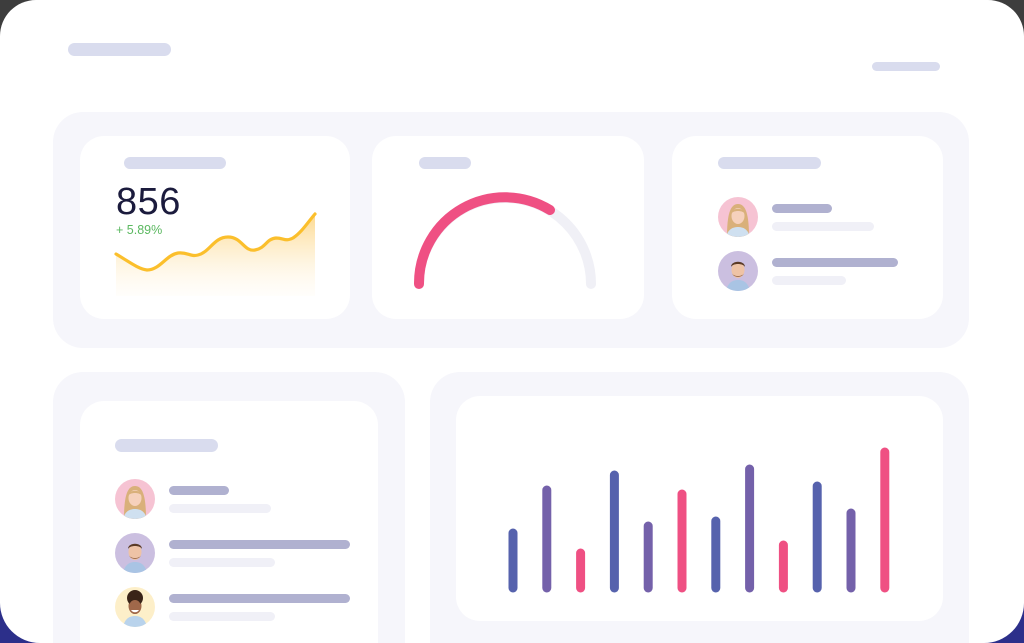  Describe the element at coordinates (229, 522) in the screenshot. I see `people-card-large` at that location.